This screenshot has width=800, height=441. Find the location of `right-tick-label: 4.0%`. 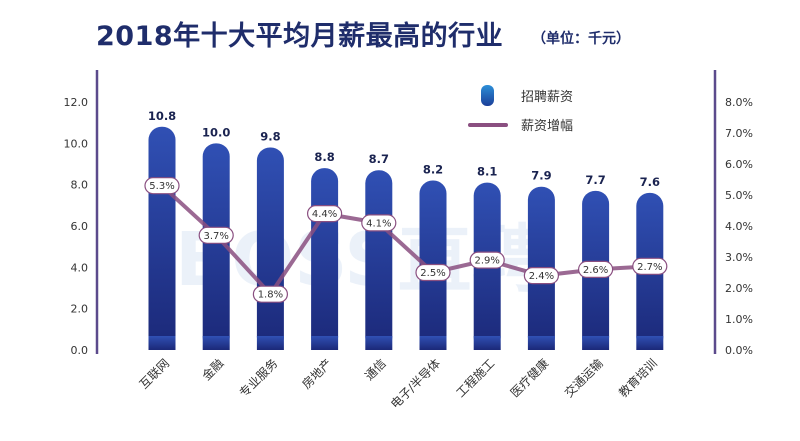

right-tick-label: 4.0% is located at coordinates (739, 226).